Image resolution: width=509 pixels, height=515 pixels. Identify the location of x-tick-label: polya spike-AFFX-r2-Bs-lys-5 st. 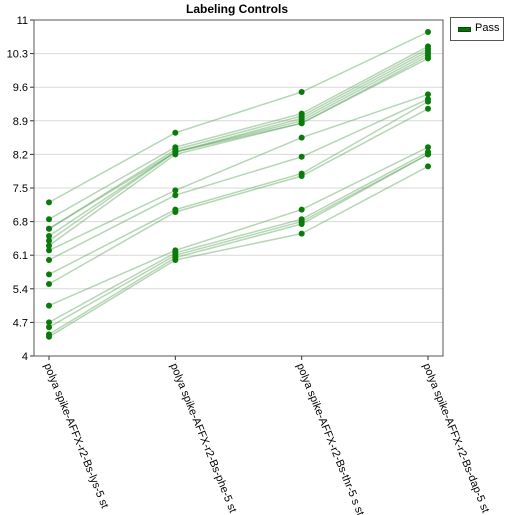
(75, 436).